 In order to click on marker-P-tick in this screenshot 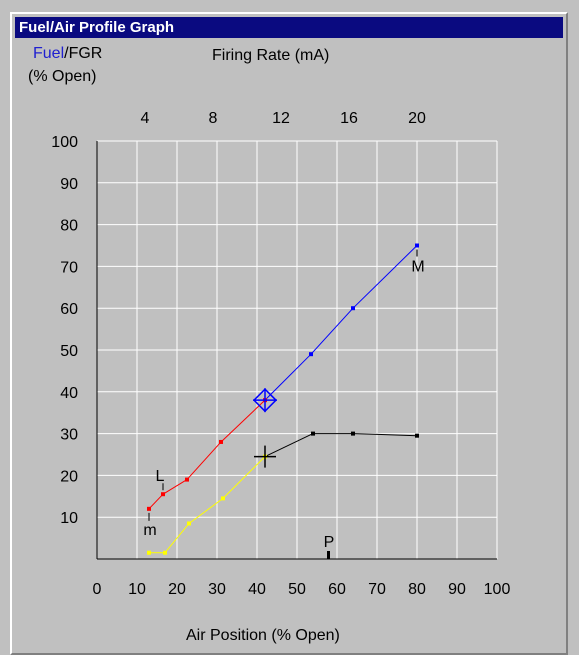, I will do `click(328, 555)`.